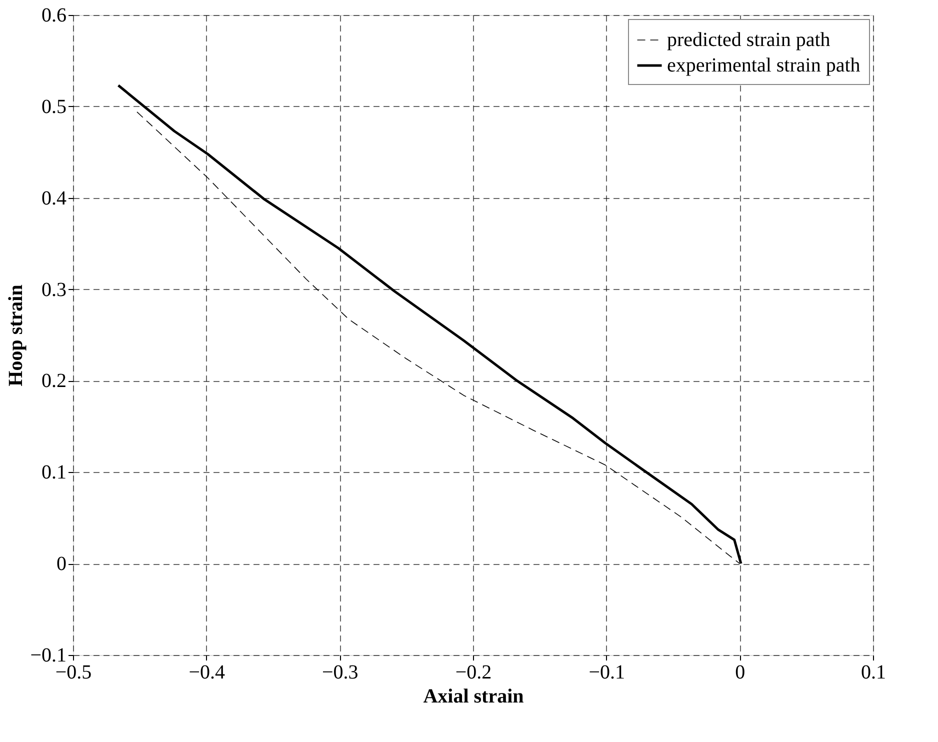 Image resolution: width=938 pixels, height=742 pixels. Describe the element at coordinates (54, 381) in the screenshot. I see `y-tick-label: 0.2` at that location.